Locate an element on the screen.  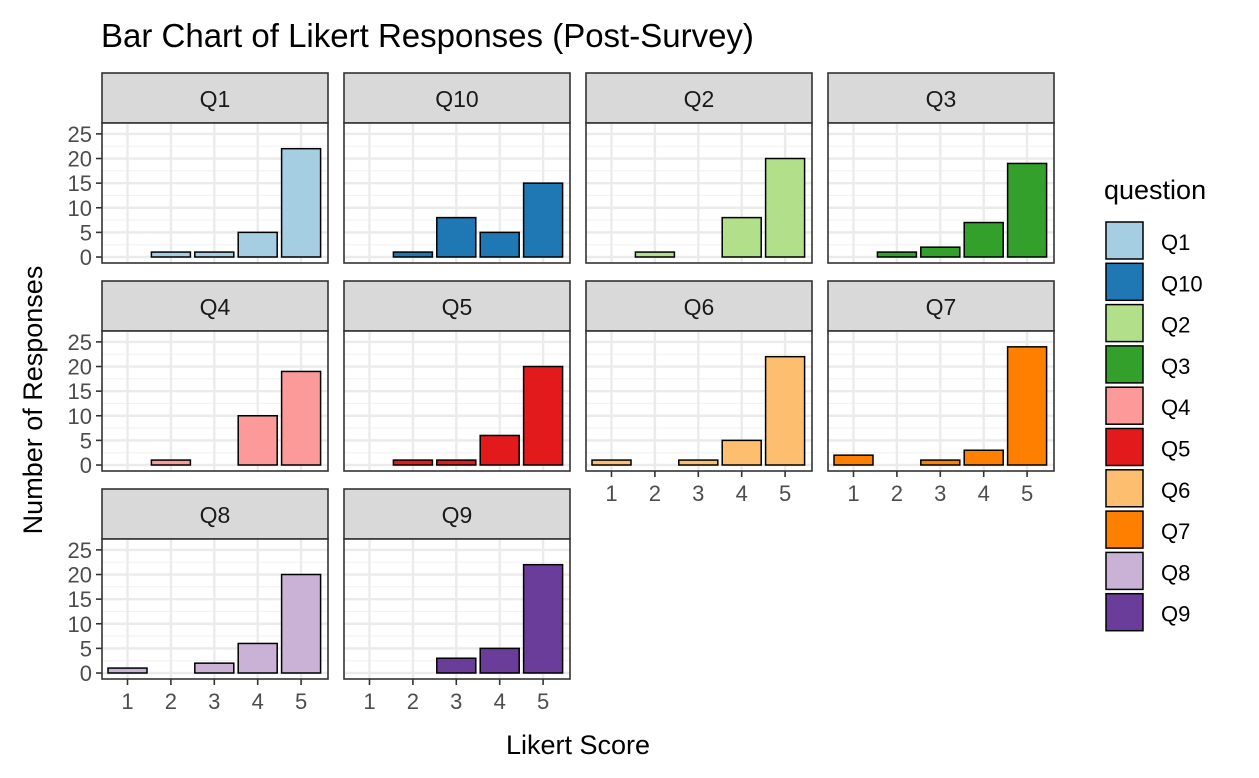
legend-item-q7: Q7 is located at coordinates (1147, 529).